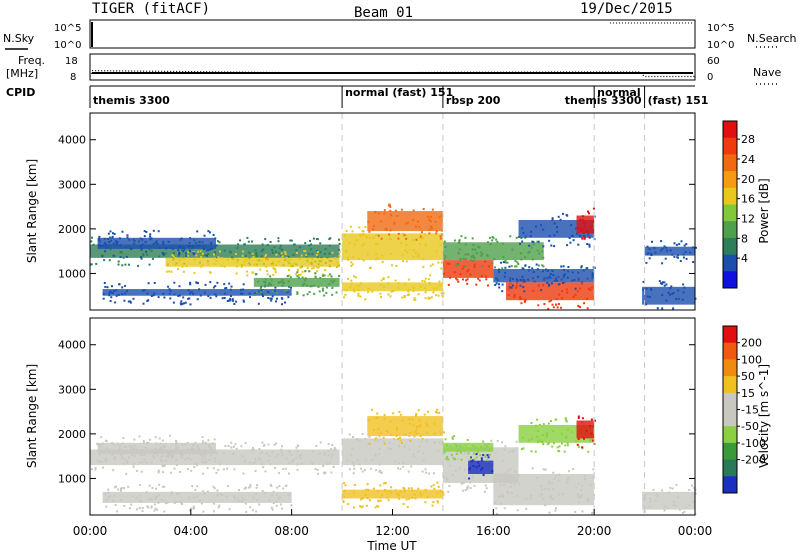 This screenshot has height=554, width=800. What do you see at coordinates (405, 221) in the screenshot?
I see `power-band` at bounding box center [405, 221].